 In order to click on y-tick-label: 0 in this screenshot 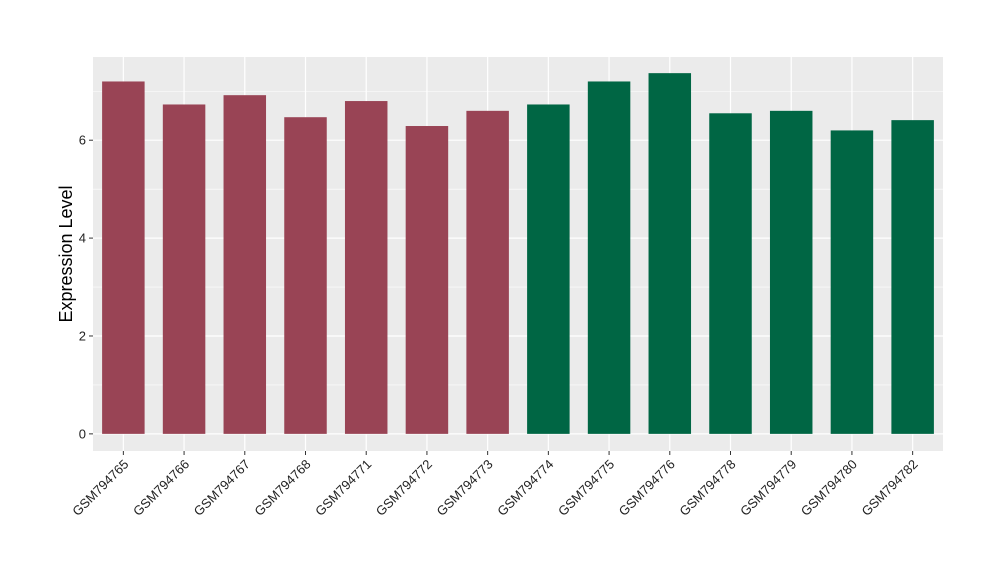, I will do `click(82, 433)`.